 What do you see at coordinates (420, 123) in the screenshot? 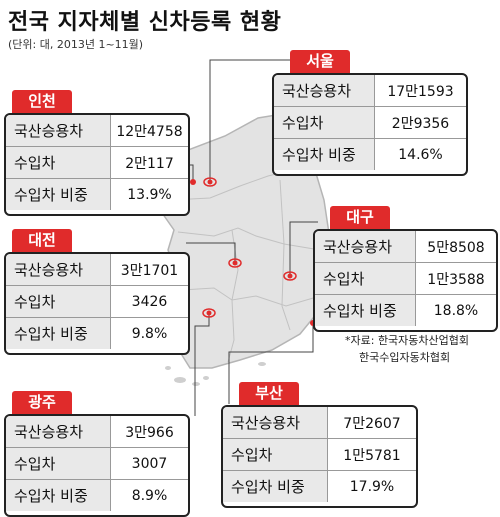
I see `row-value: 2만9356` at bounding box center [420, 123].